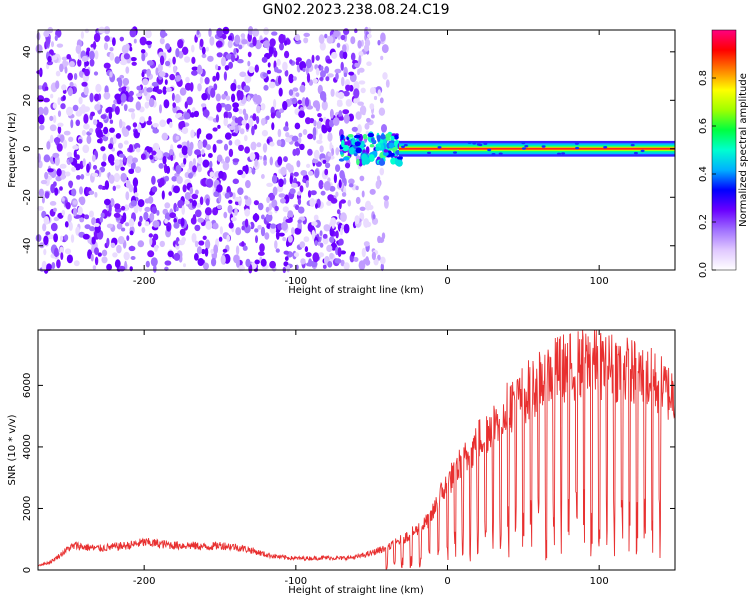 This screenshot has width=750, height=600. I want to click on colorbar-gradient, so click(724, 150).